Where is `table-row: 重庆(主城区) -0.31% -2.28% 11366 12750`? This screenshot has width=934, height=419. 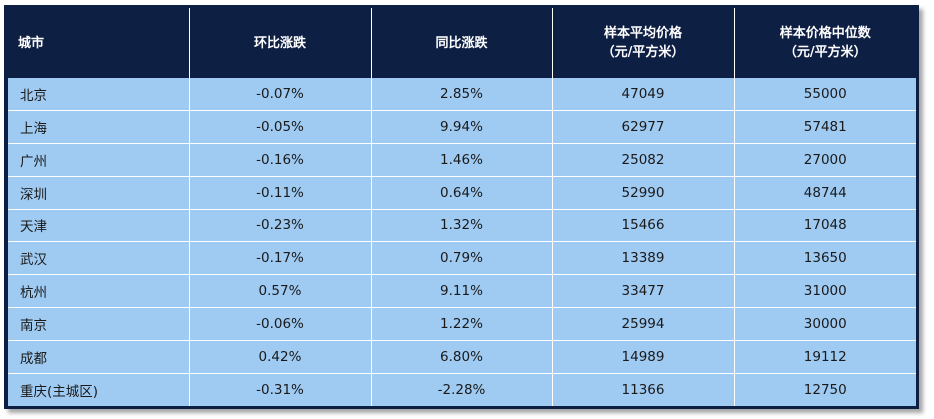
table-row: 重庆(主城区) -0.31% -2.28% 11366 12750 is located at coordinates (462, 389).